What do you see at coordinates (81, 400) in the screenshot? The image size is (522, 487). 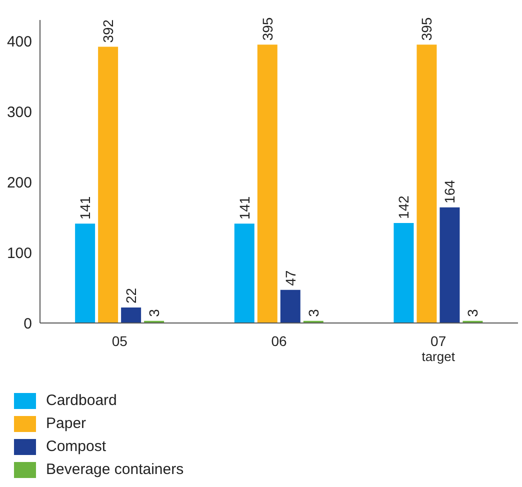 I see `legend-label: Cardboard` at bounding box center [81, 400].